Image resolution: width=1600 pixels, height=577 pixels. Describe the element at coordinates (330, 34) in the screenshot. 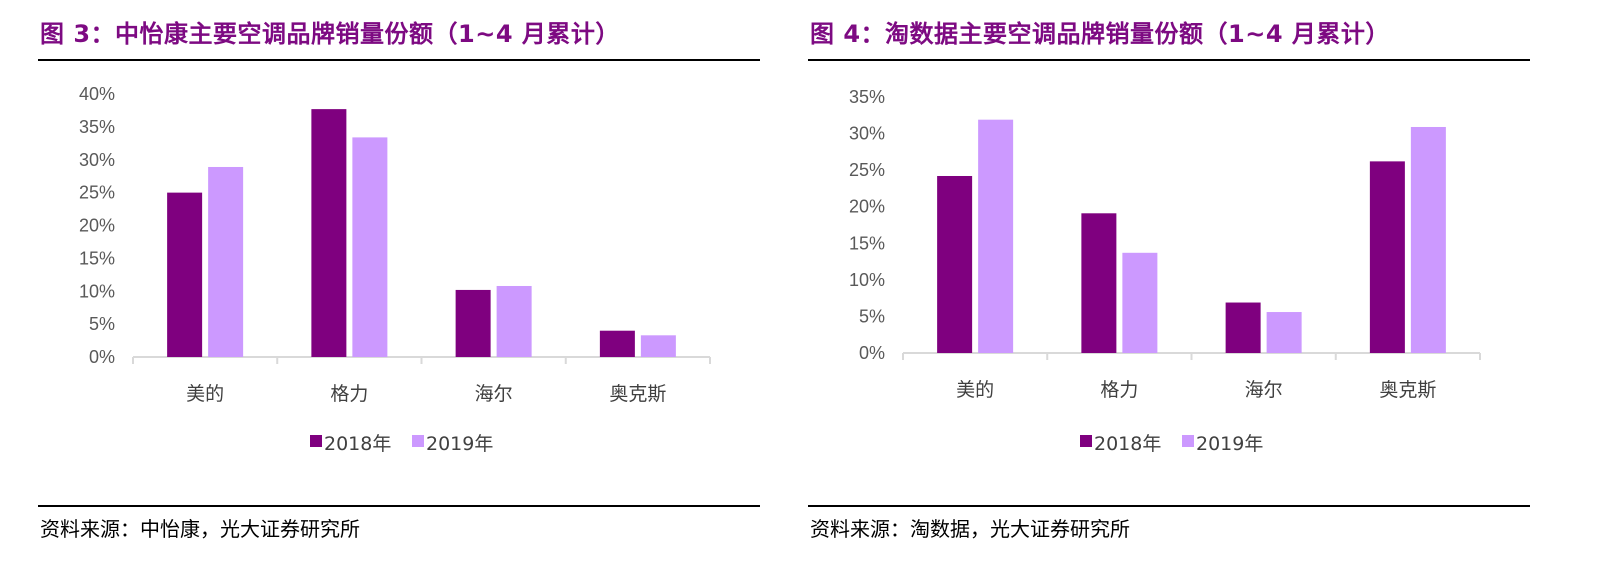

I see `chart-title: 图 3：中怡康主要空调品牌销量份额（1~4 月累计）` at that location.